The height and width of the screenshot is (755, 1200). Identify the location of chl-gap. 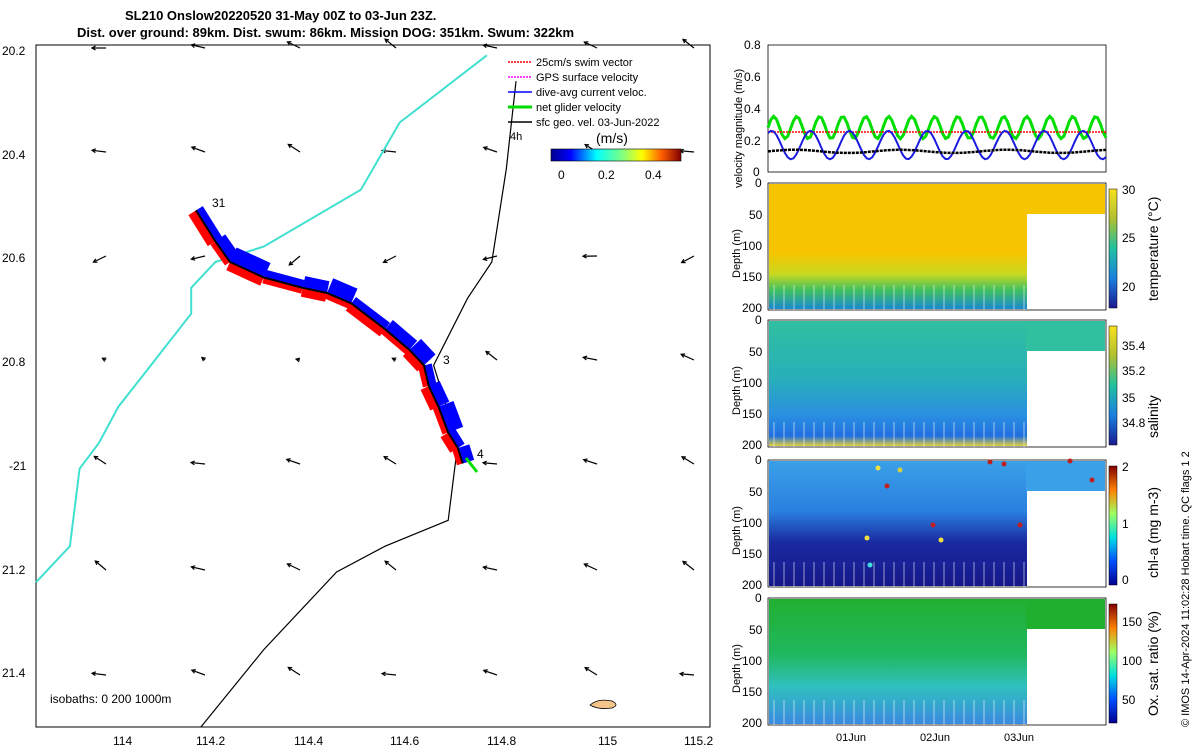
(1065, 476).